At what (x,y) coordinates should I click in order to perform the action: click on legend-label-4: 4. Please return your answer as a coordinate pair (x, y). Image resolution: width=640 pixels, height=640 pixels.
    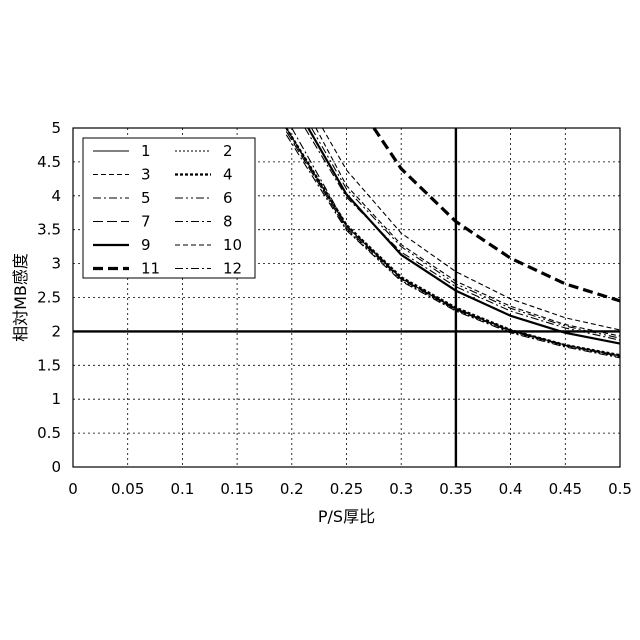
    Looking at the image, I should click on (228, 175).